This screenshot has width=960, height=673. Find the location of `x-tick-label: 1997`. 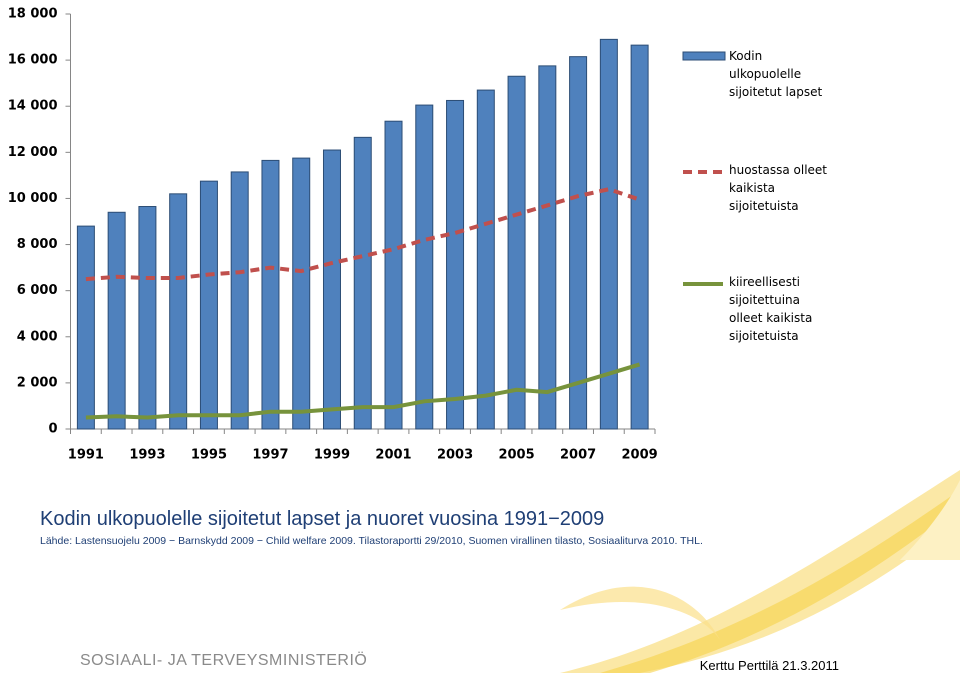

x-tick-label: 1997 is located at coordinates (270, 455).